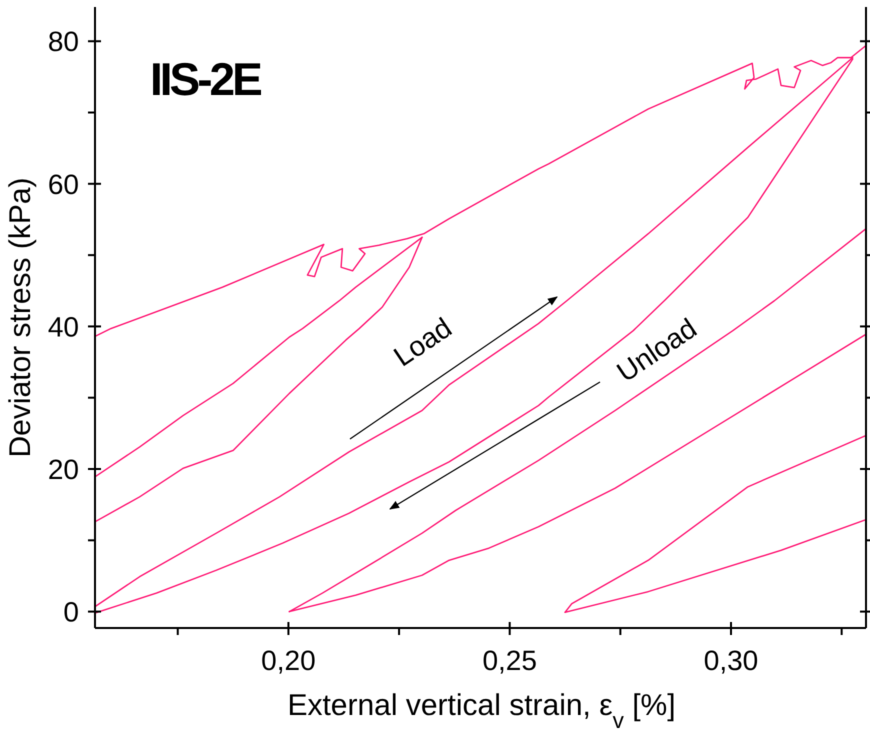 The height and width of the screenshot is (733, 870). What do you see at coordinates (20, 317) in the screenshot?
I see `y-axis-title: Deviator stress (kPa)` at bounding box center [20, 317].